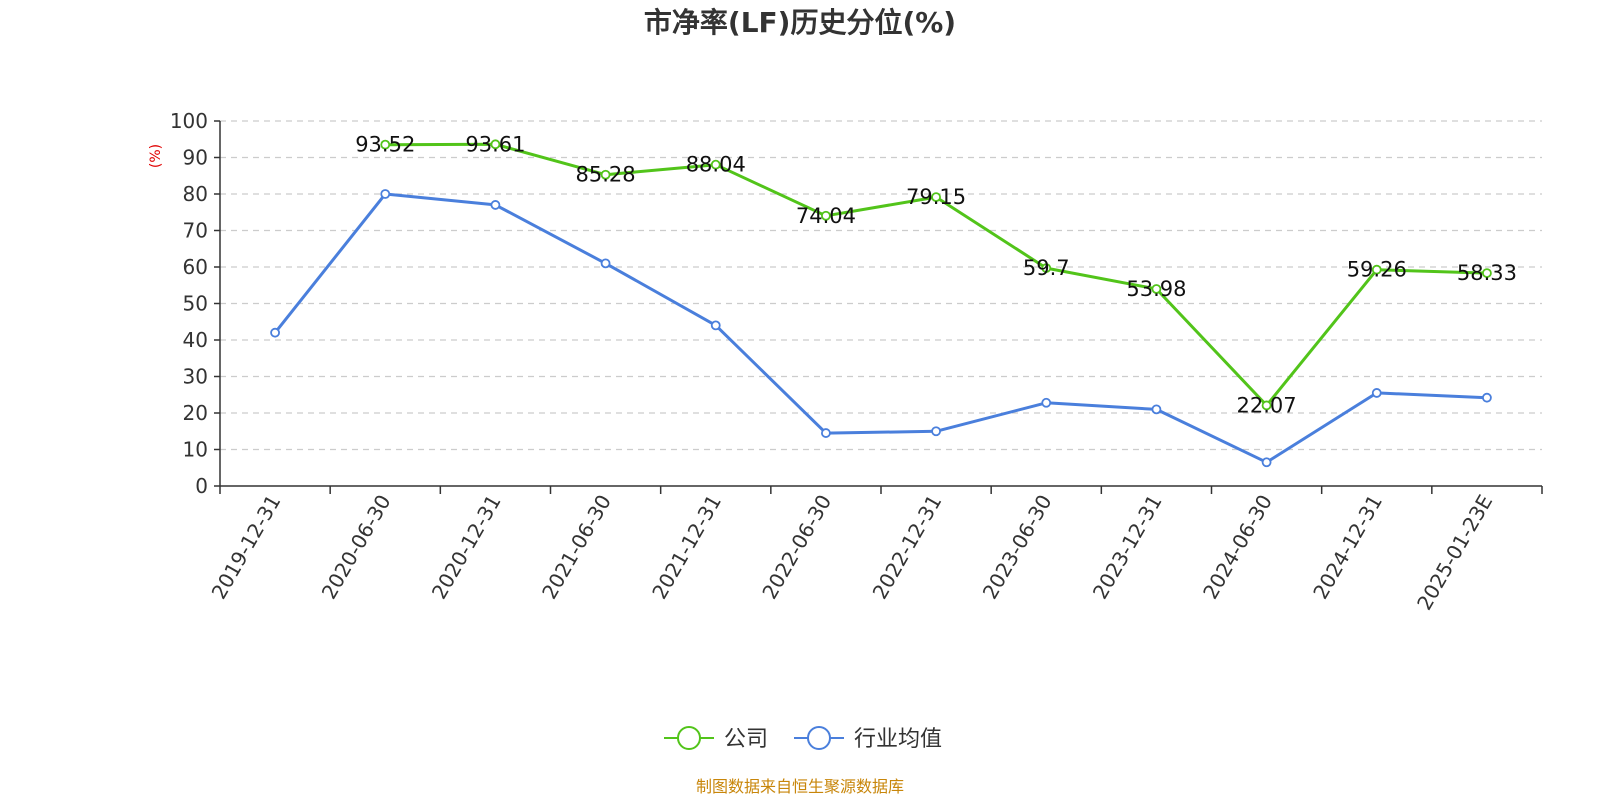 This screenshot has width=1600, height=800. What do you see at coordinates (689, 738) in the screenshot?
I see `legend-marker-company` at bounding box center [689, 738].